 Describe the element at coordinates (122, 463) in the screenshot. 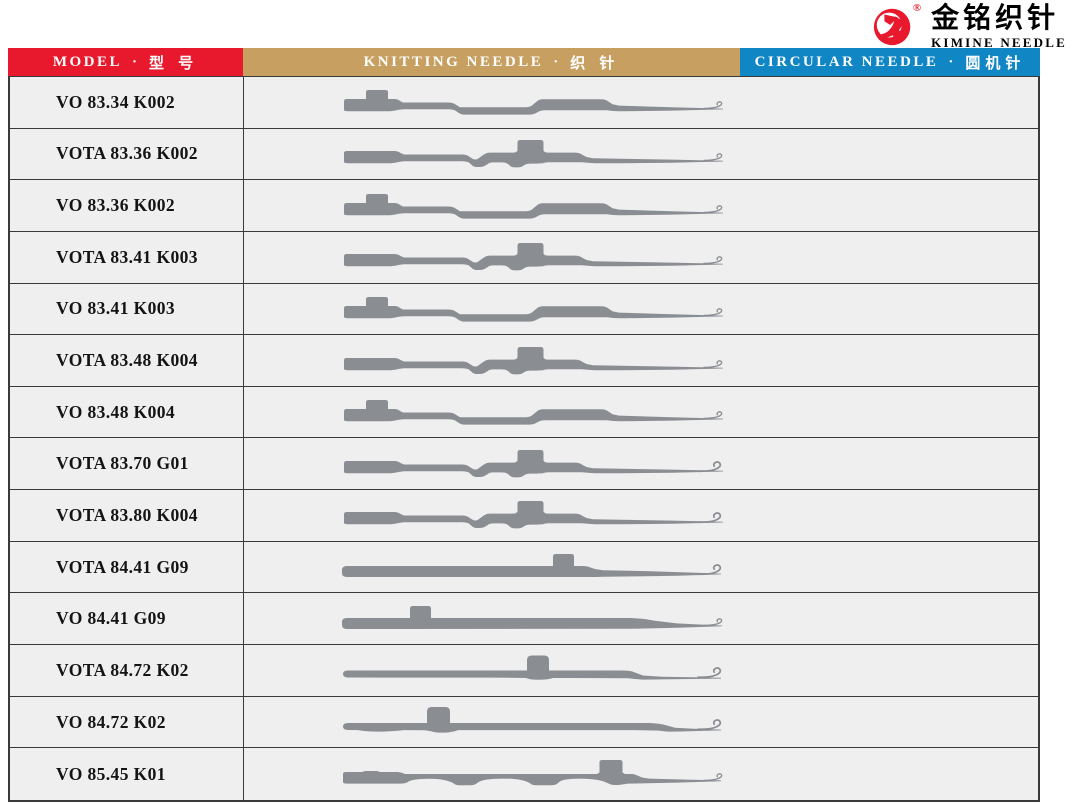

I see `model-label: VOTA 83.70 G01` at that location.